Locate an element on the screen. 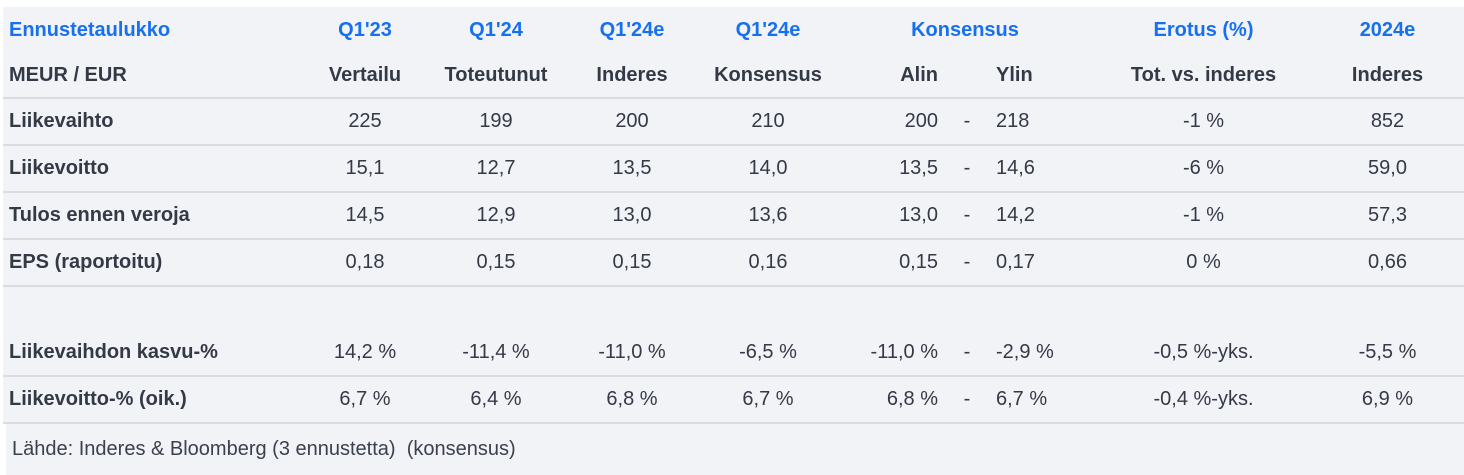 The width and height of the screenshot is (1464, 475). unit-label: MEUR / EUR is located at coordinates (68, 74).